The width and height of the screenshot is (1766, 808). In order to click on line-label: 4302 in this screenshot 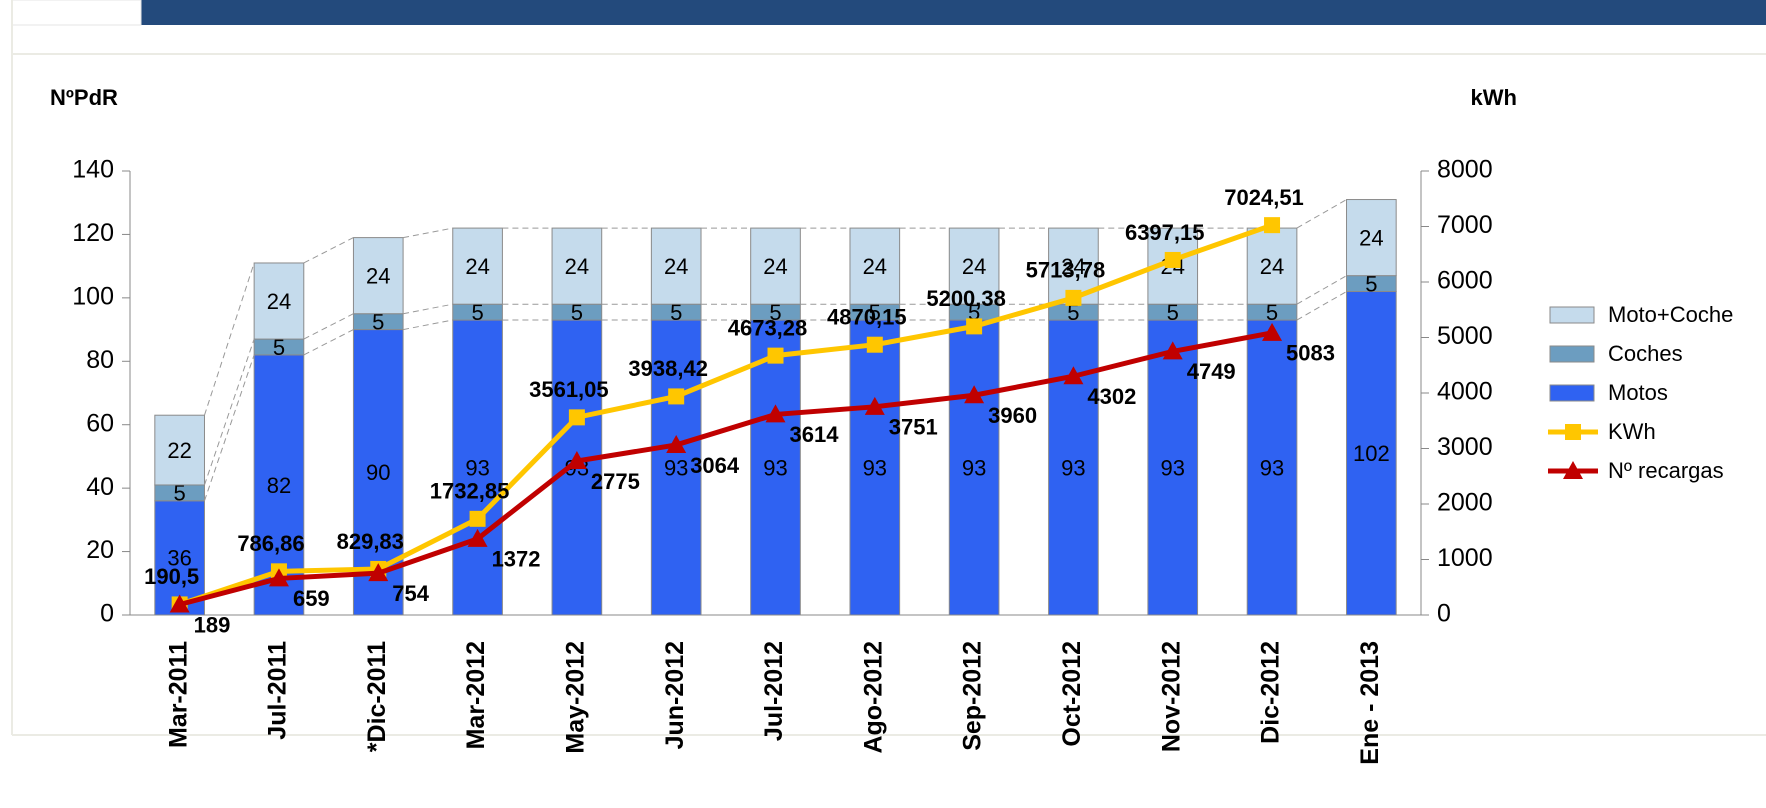, I will do `click(1111, 396)`.